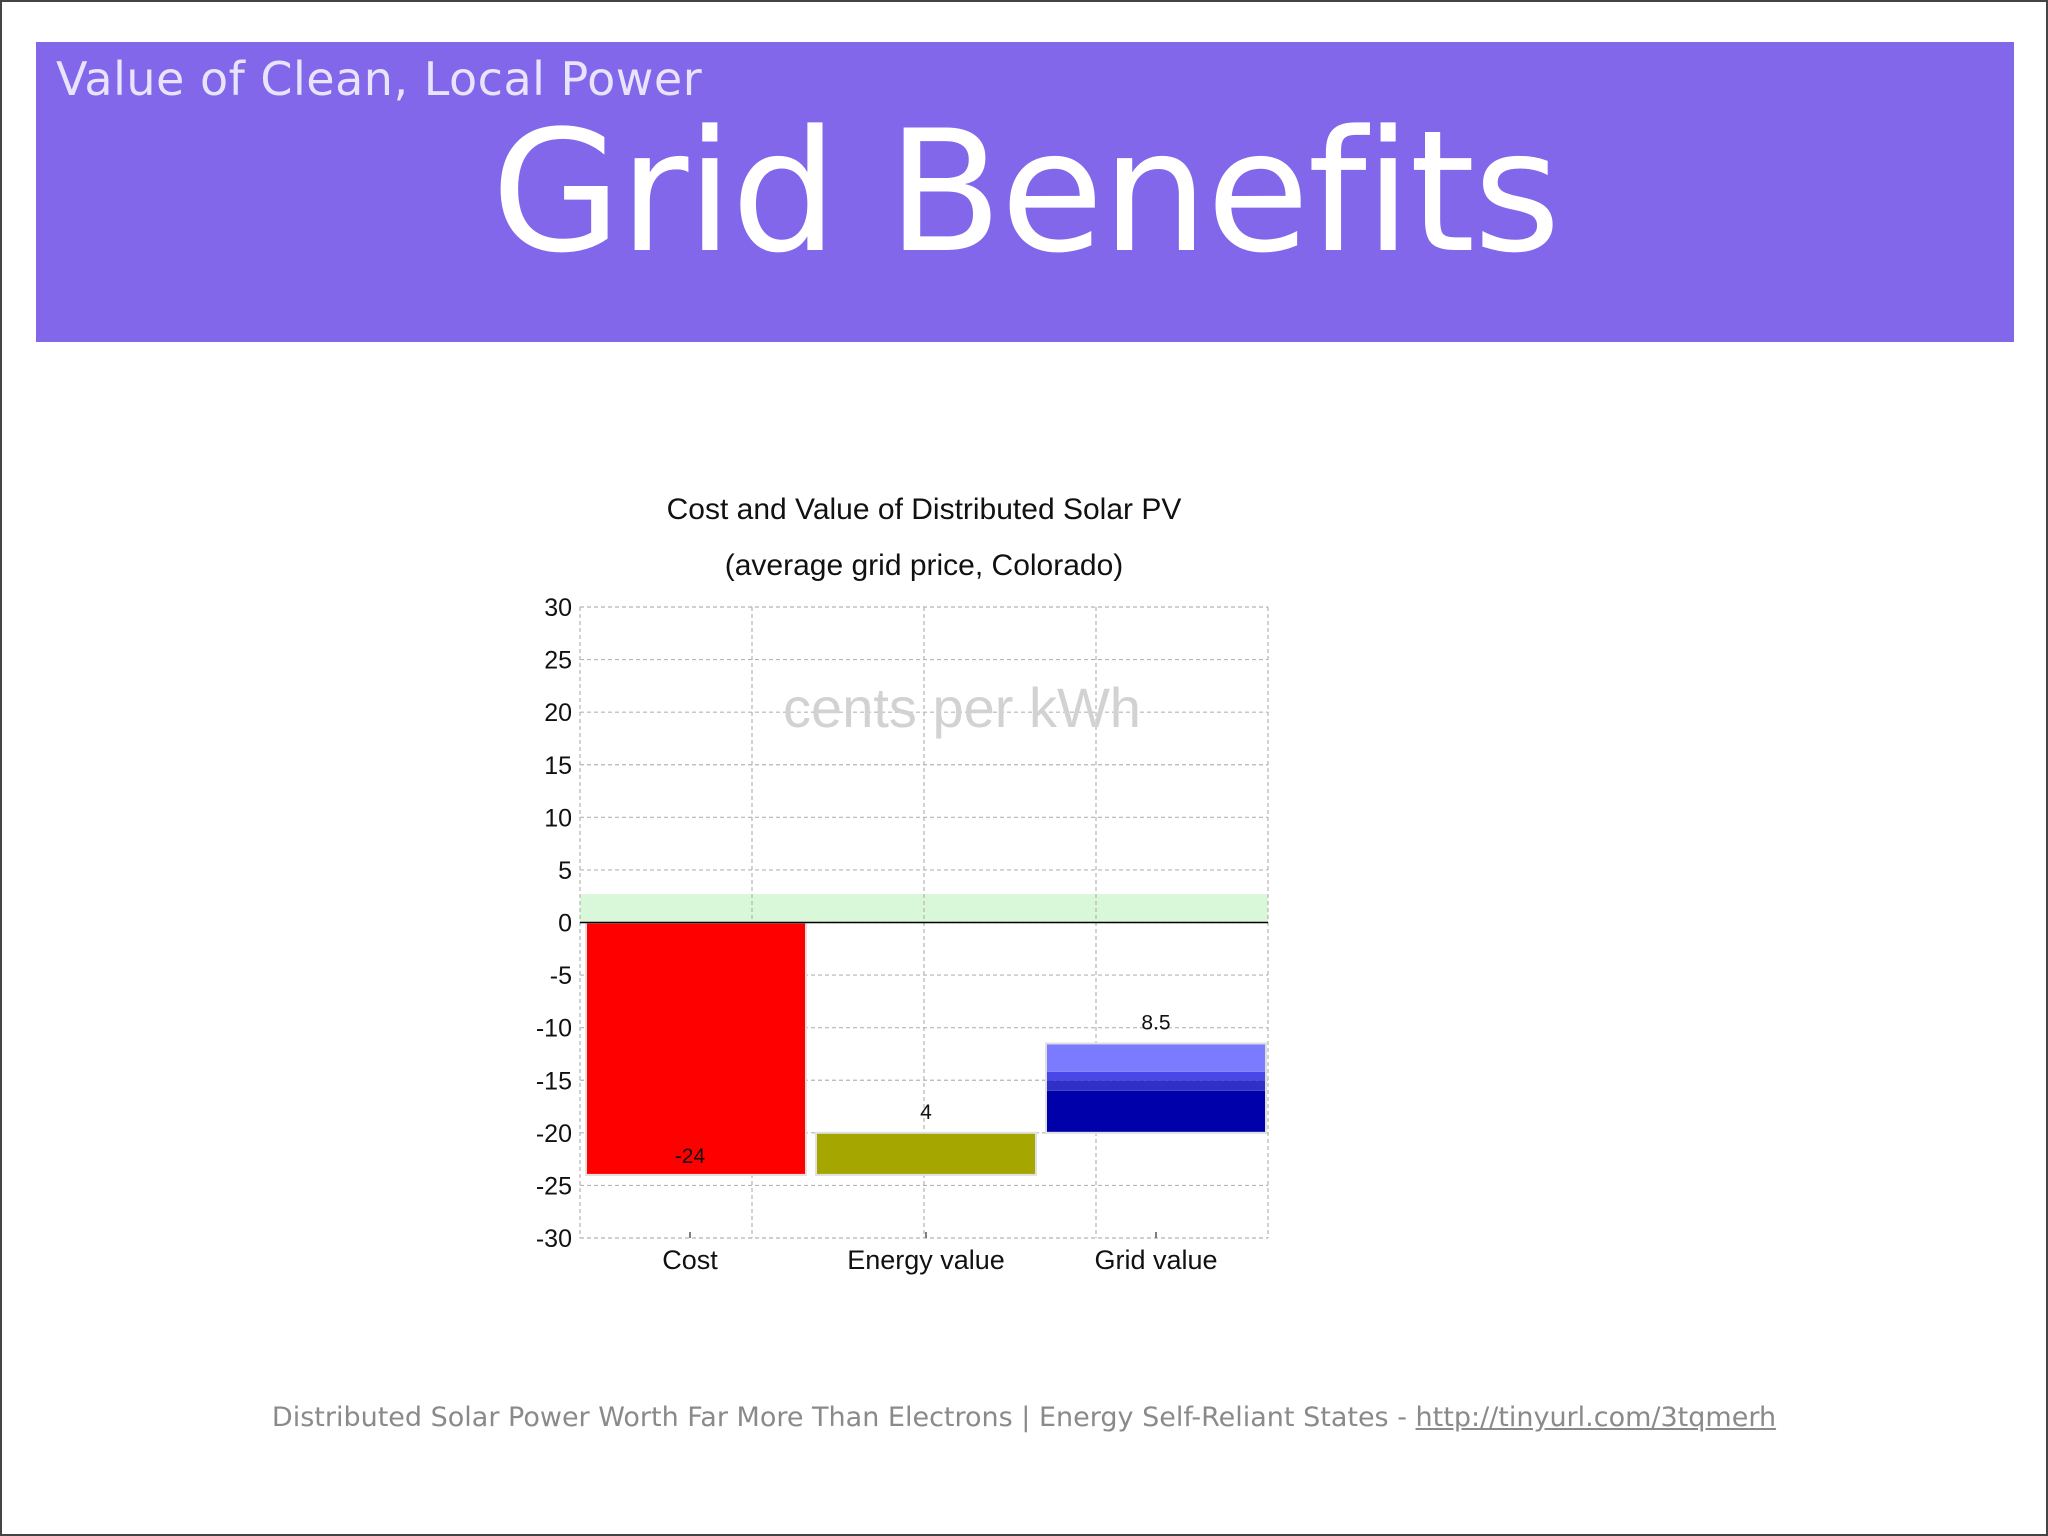  What do you see at coordinates (924, 565) in the screenshot?
I see `chart-subtitle: (average grid price, Colorado)` at bounding box center [924, 565].